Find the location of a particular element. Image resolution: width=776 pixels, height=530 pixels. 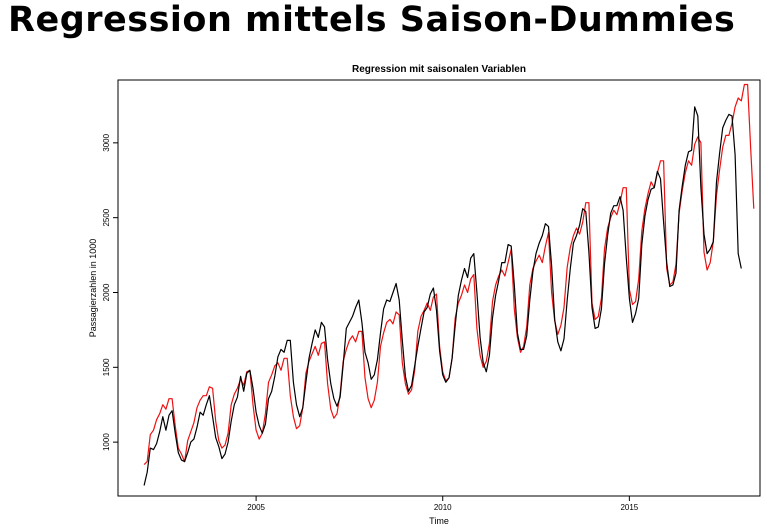

y-tick-label: 1000 is located at coordinates (106, 442).